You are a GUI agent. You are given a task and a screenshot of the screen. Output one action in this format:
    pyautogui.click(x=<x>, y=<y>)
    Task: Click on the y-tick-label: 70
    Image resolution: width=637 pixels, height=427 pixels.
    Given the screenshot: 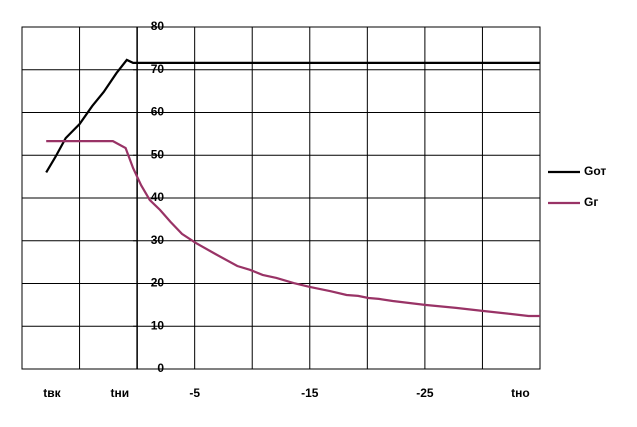 What is the action you would take?
    pyautogui.click(x=158, y=69)
    